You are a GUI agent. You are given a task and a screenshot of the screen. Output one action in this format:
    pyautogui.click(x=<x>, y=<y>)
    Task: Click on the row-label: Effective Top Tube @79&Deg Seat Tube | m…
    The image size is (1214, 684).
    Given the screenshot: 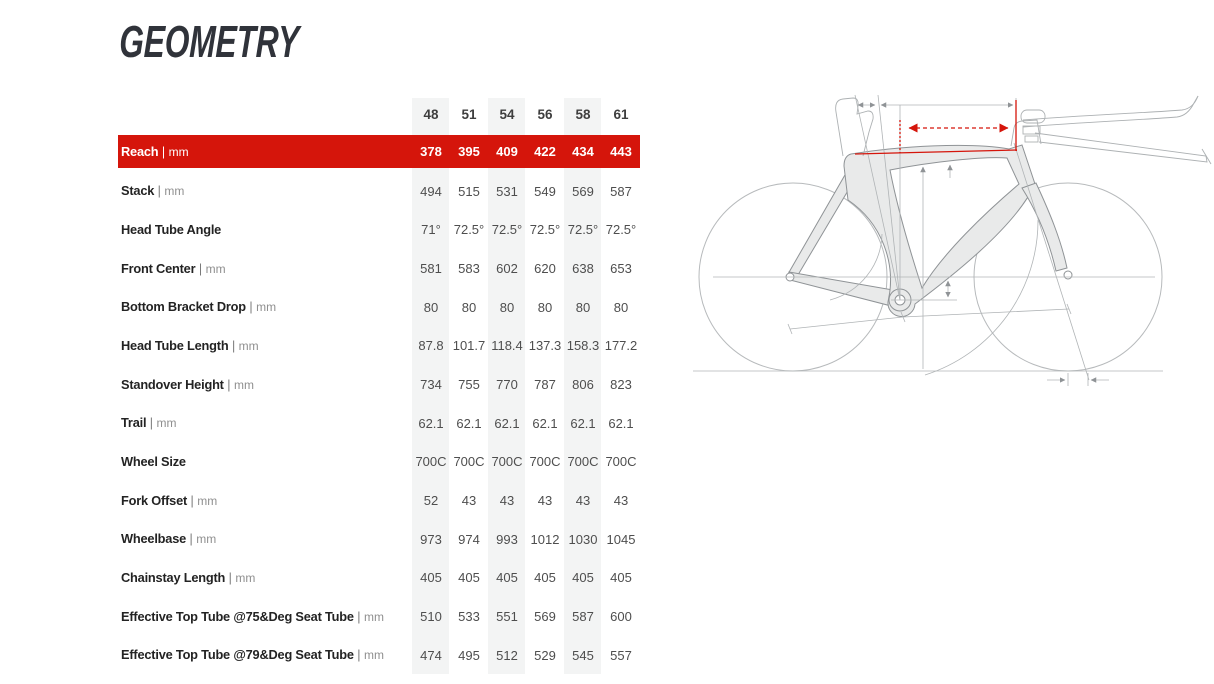 What is the action you would take?
    pyautogui.click(x=253, y=655)
    